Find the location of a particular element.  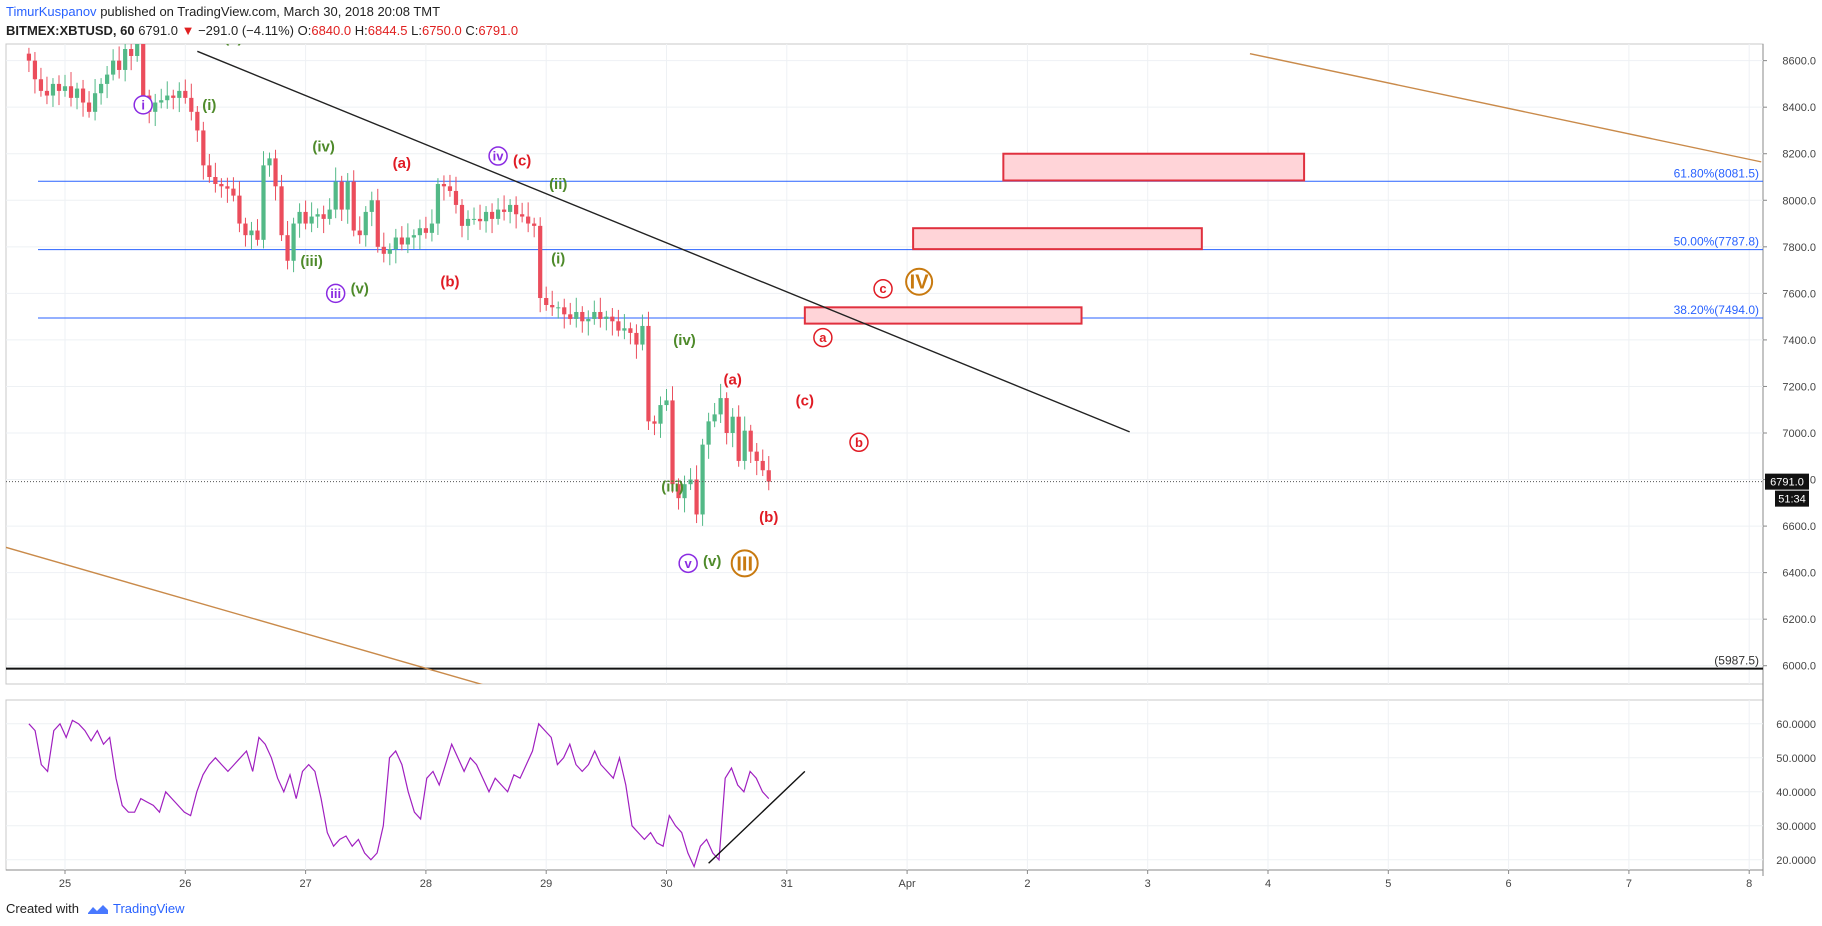

wave-text: (i) is located at coordinates (558, 258).